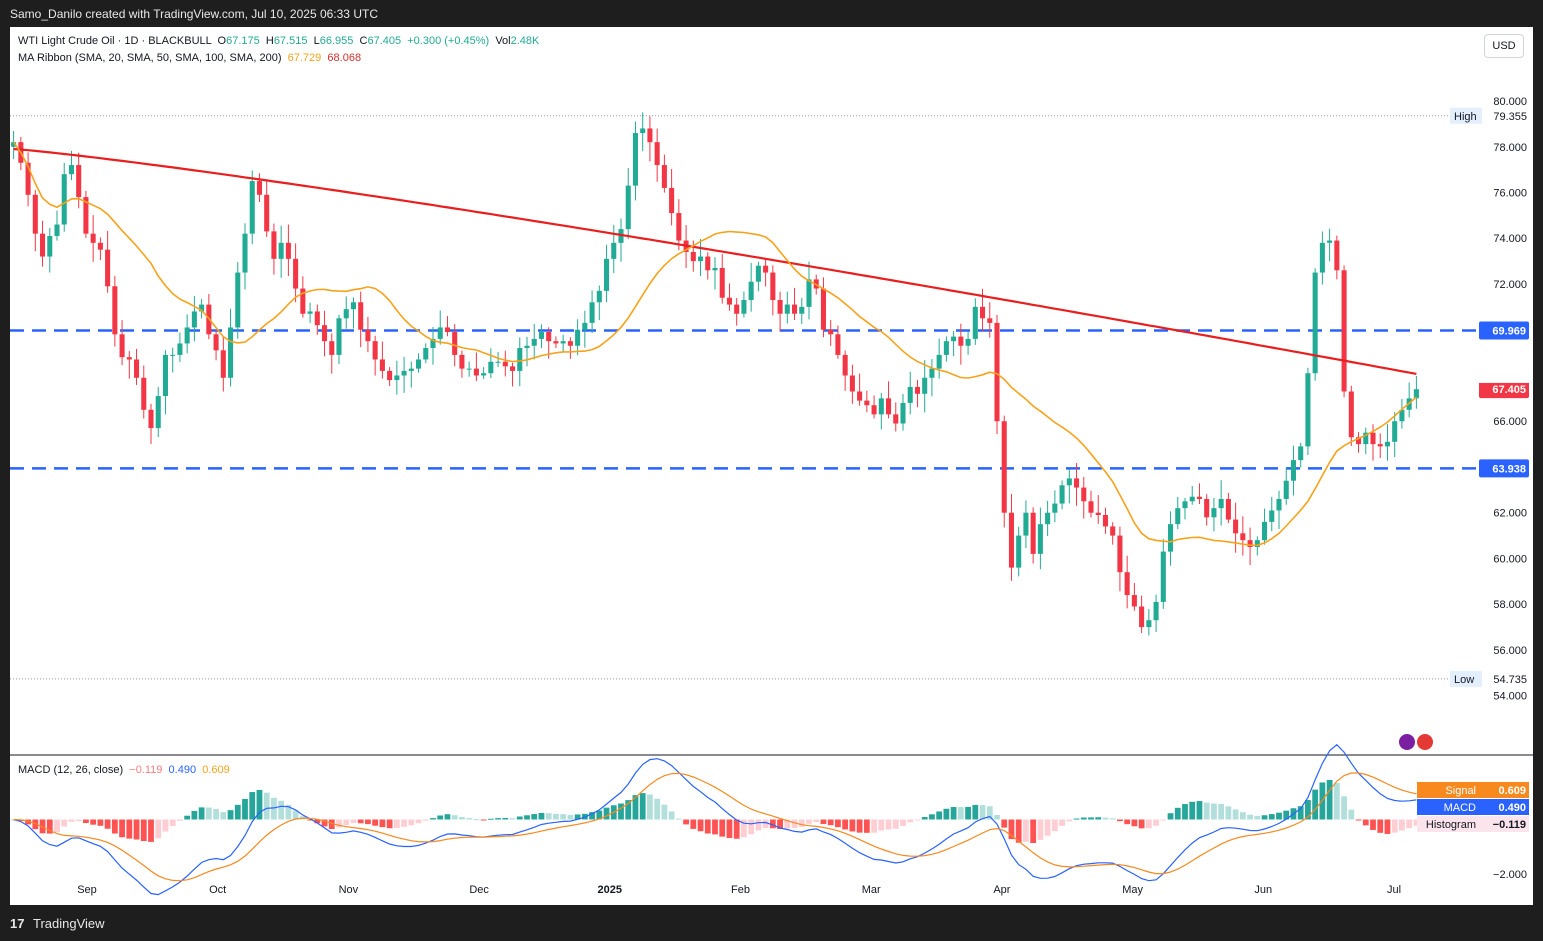 The image size is (1543, 941). Describe the element at coordinates (1510, 285) in the screenshot. I see `y-tick-label: 72.000` at that location.